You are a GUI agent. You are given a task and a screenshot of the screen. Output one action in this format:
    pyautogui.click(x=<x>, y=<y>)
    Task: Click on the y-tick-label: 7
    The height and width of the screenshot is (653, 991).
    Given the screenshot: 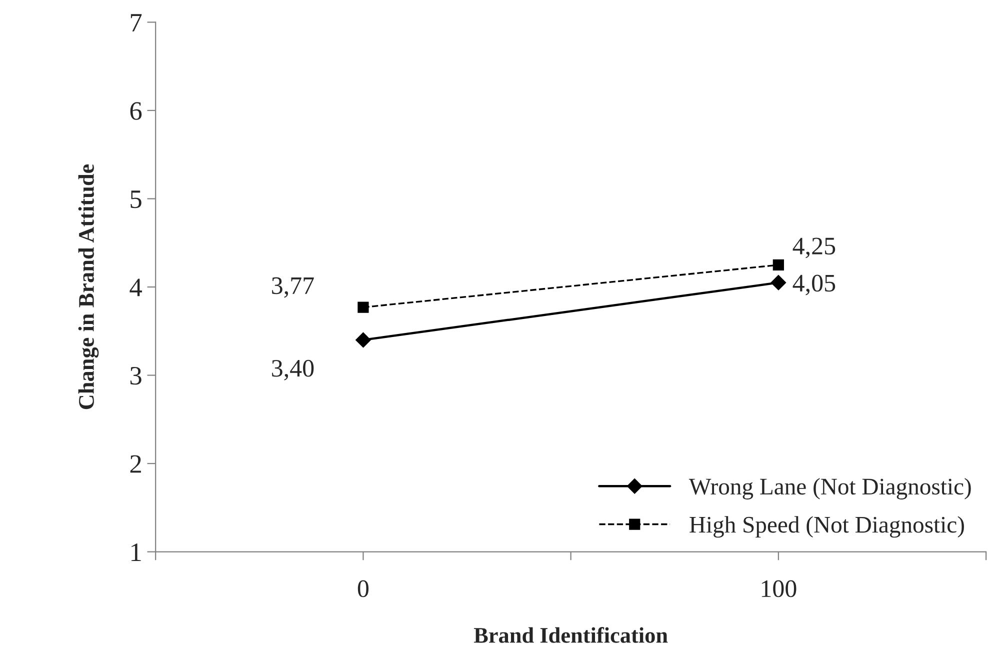 What is the action you would take?
    pyautogui.click(x=136, y=23)
    